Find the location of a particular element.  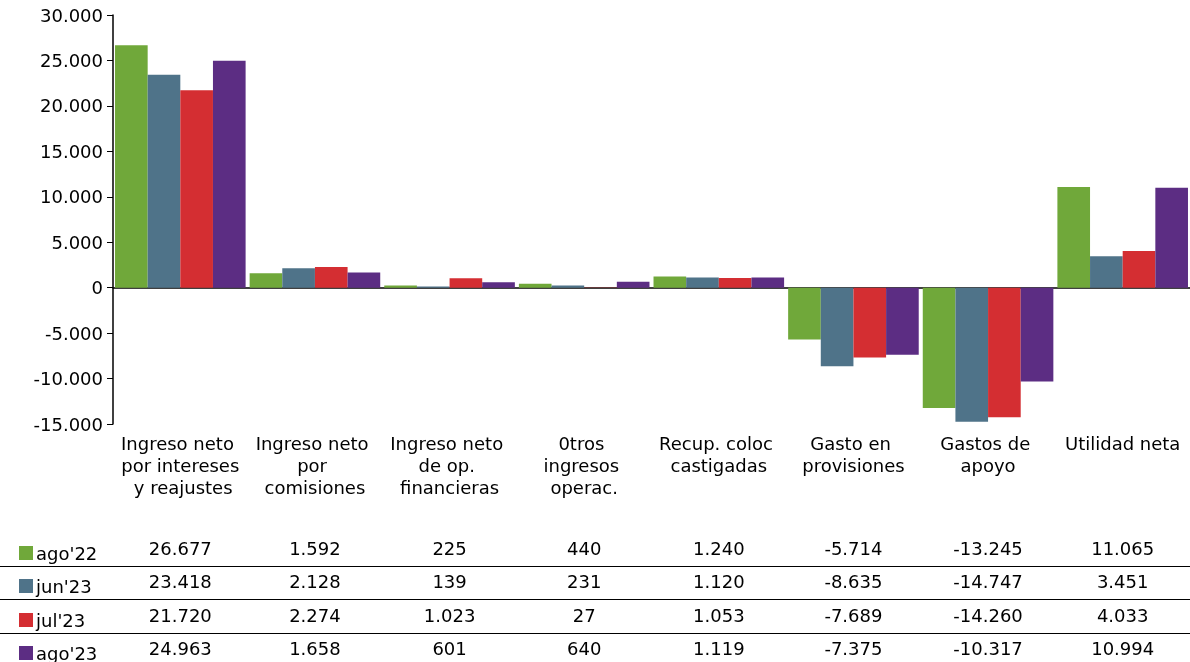

data-label: -7.689 is located at coordinates (853, 615).